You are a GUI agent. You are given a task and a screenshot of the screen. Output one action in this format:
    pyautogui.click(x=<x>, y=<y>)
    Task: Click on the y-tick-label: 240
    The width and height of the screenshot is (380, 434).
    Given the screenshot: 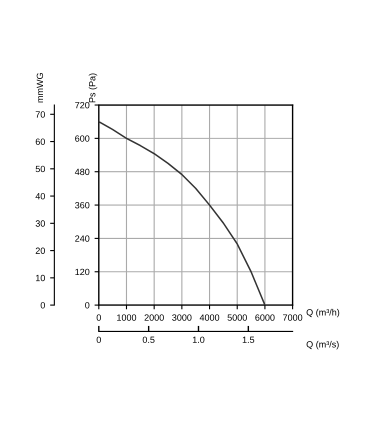 What is the action you would take?
    pyautogui.click(x=82, y=238)
    